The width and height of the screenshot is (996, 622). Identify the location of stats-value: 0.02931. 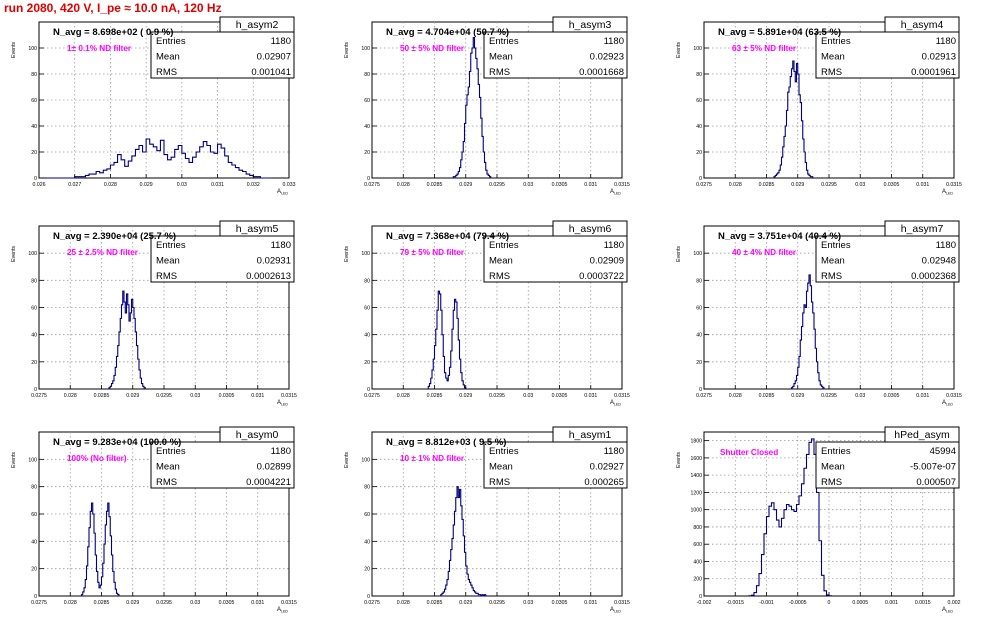
(274, 261).